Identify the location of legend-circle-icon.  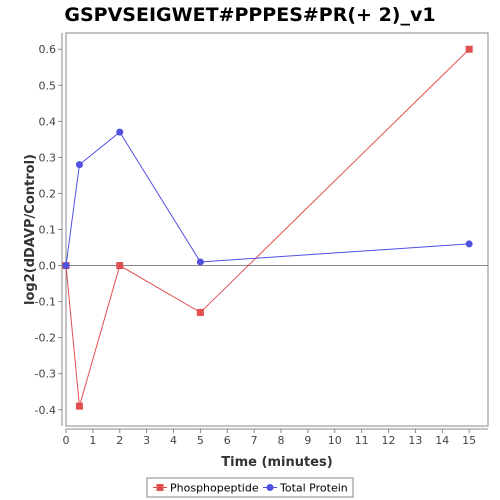
(270, 487).